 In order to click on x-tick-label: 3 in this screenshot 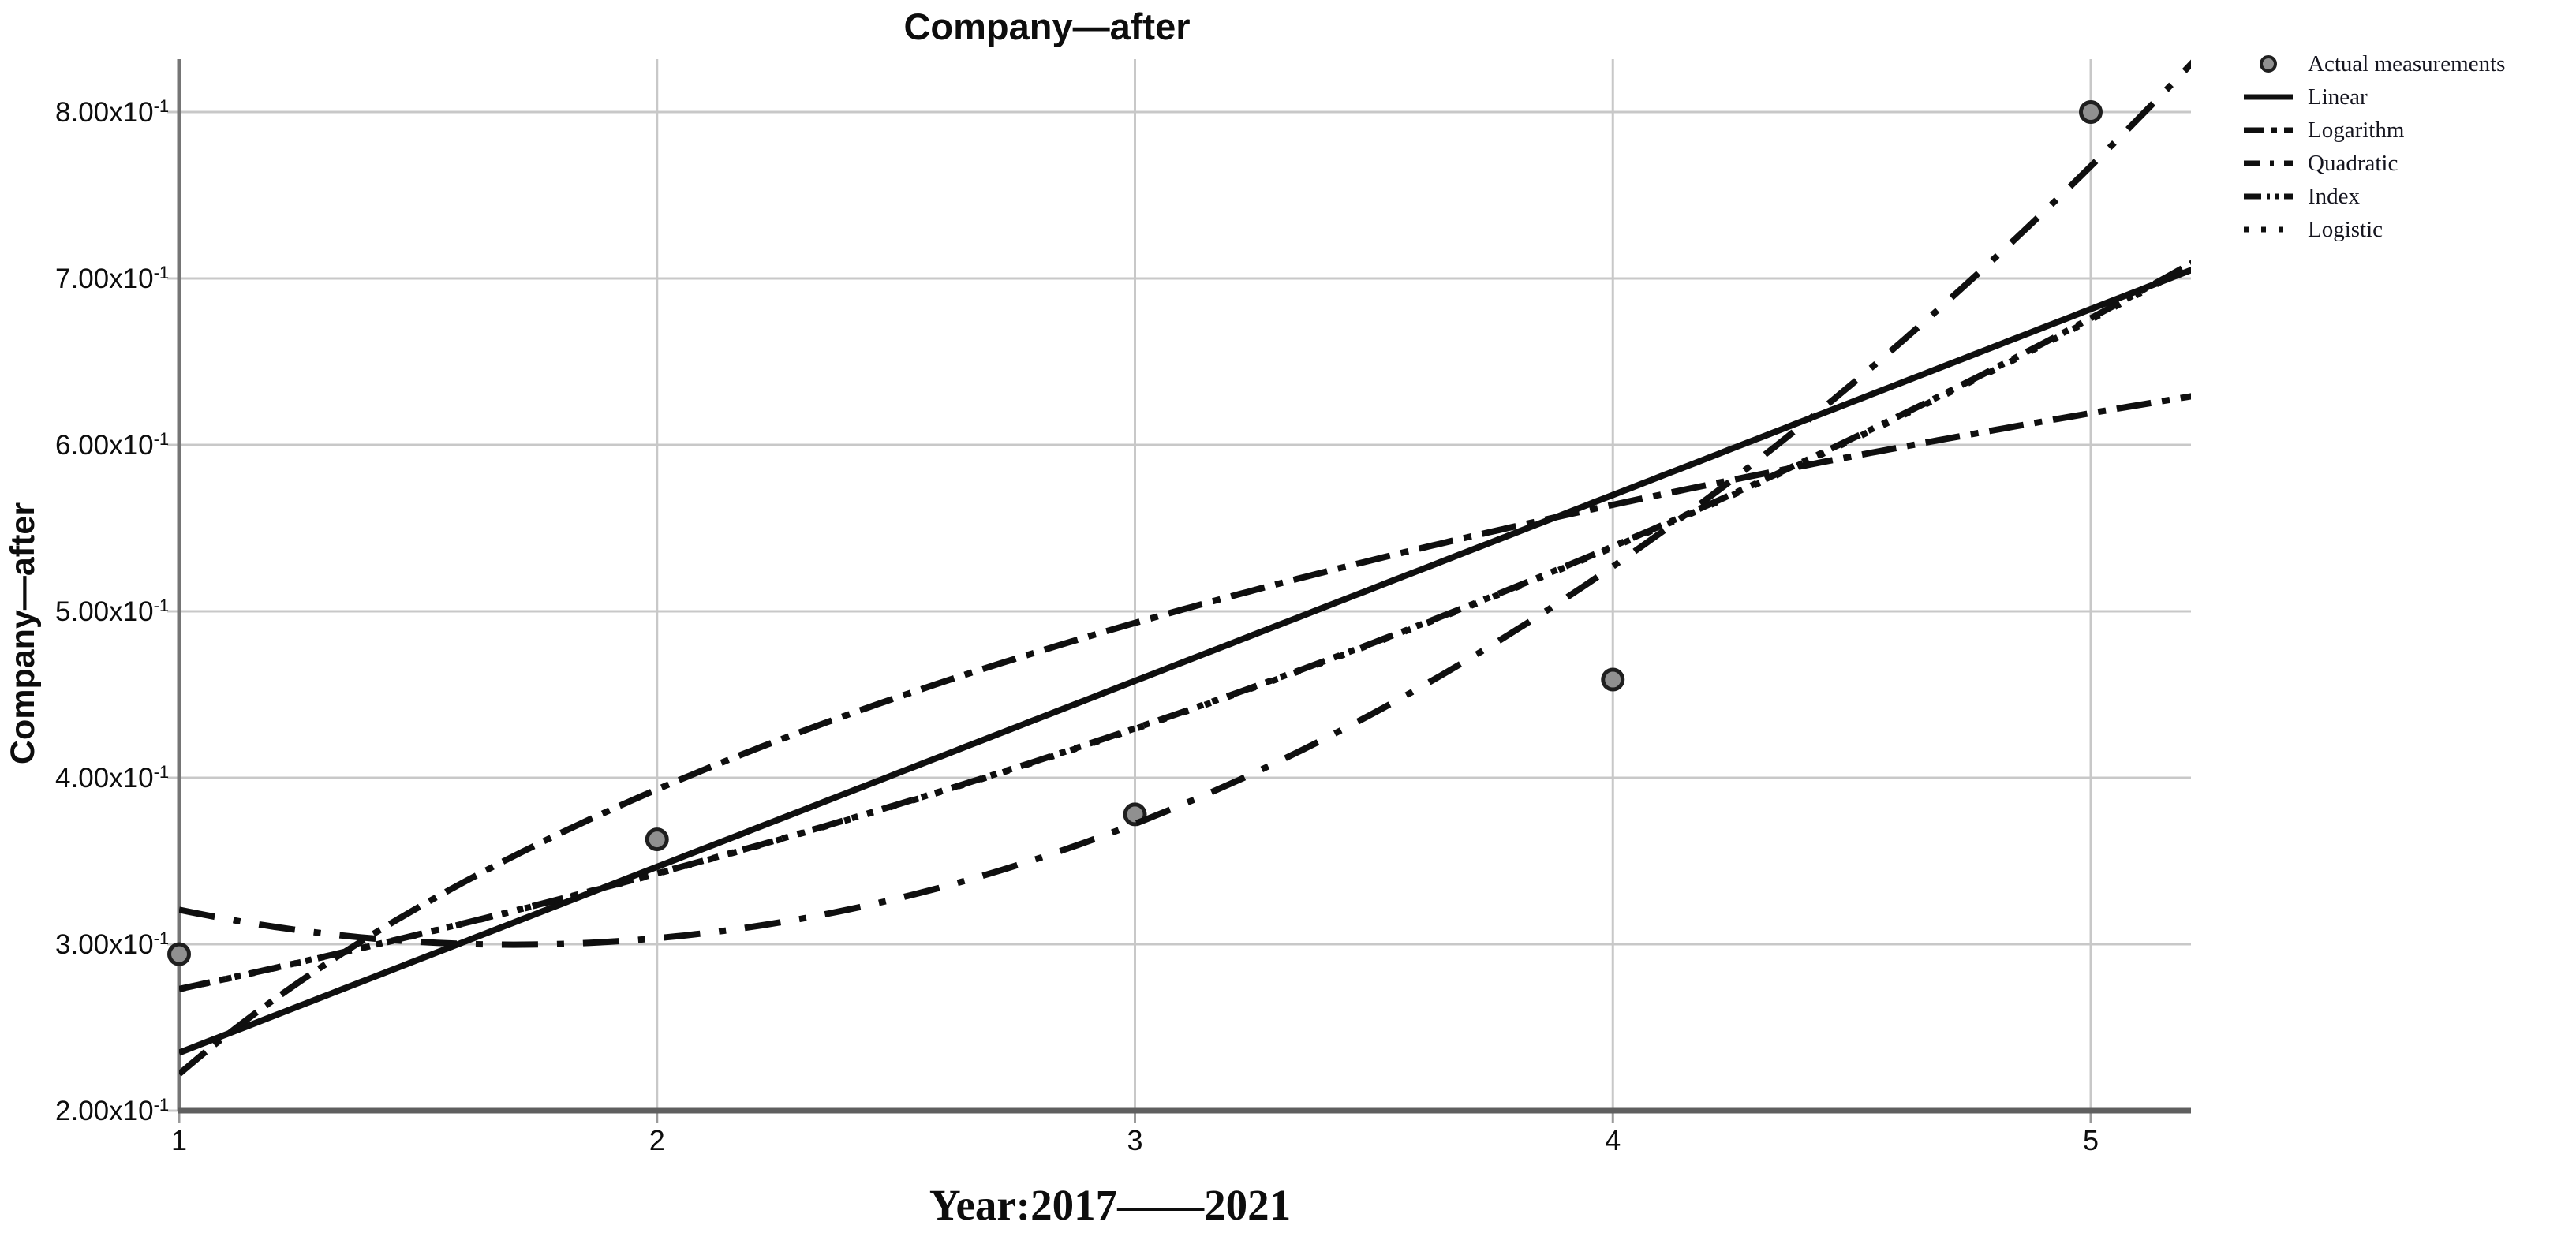, I will do `click(1134, 1140)`.